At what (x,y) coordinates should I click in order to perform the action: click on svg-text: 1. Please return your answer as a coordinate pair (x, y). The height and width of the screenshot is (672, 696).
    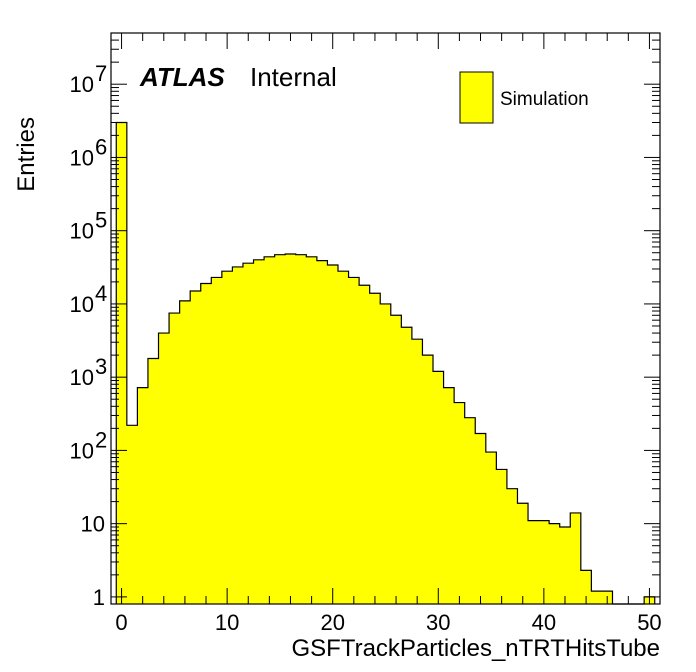
    Looking at the image, I should click on (99, 597).